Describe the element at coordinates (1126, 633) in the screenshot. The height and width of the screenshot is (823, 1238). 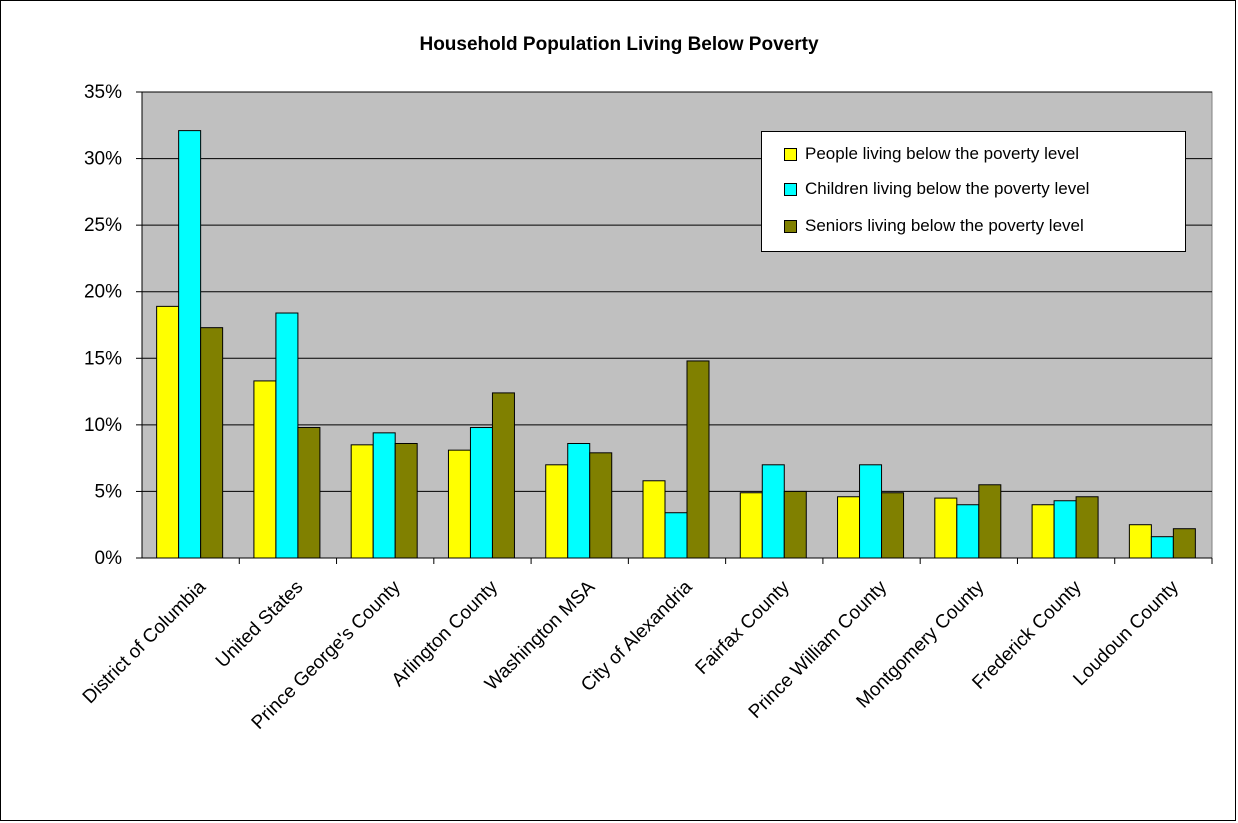
I see `x-tick-label: Loudoun County` at that location.